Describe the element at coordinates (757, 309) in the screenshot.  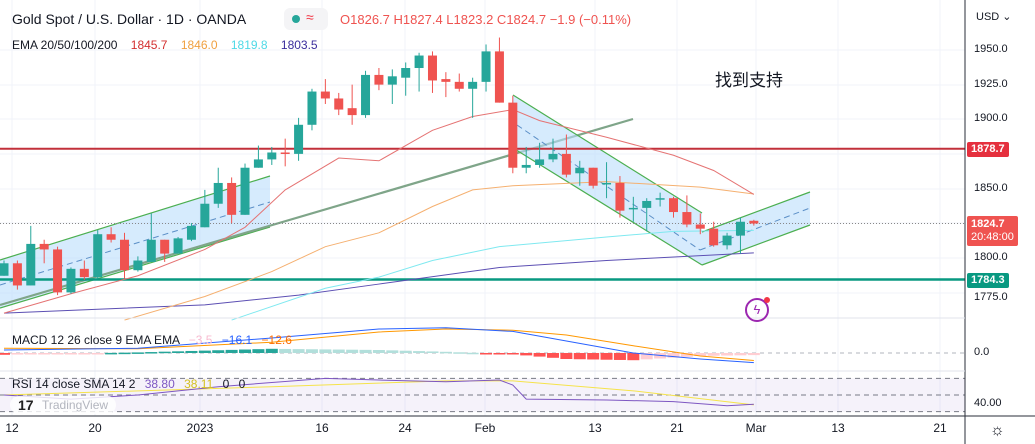
I see `lightning-alert-icon: ϟ` at that location.